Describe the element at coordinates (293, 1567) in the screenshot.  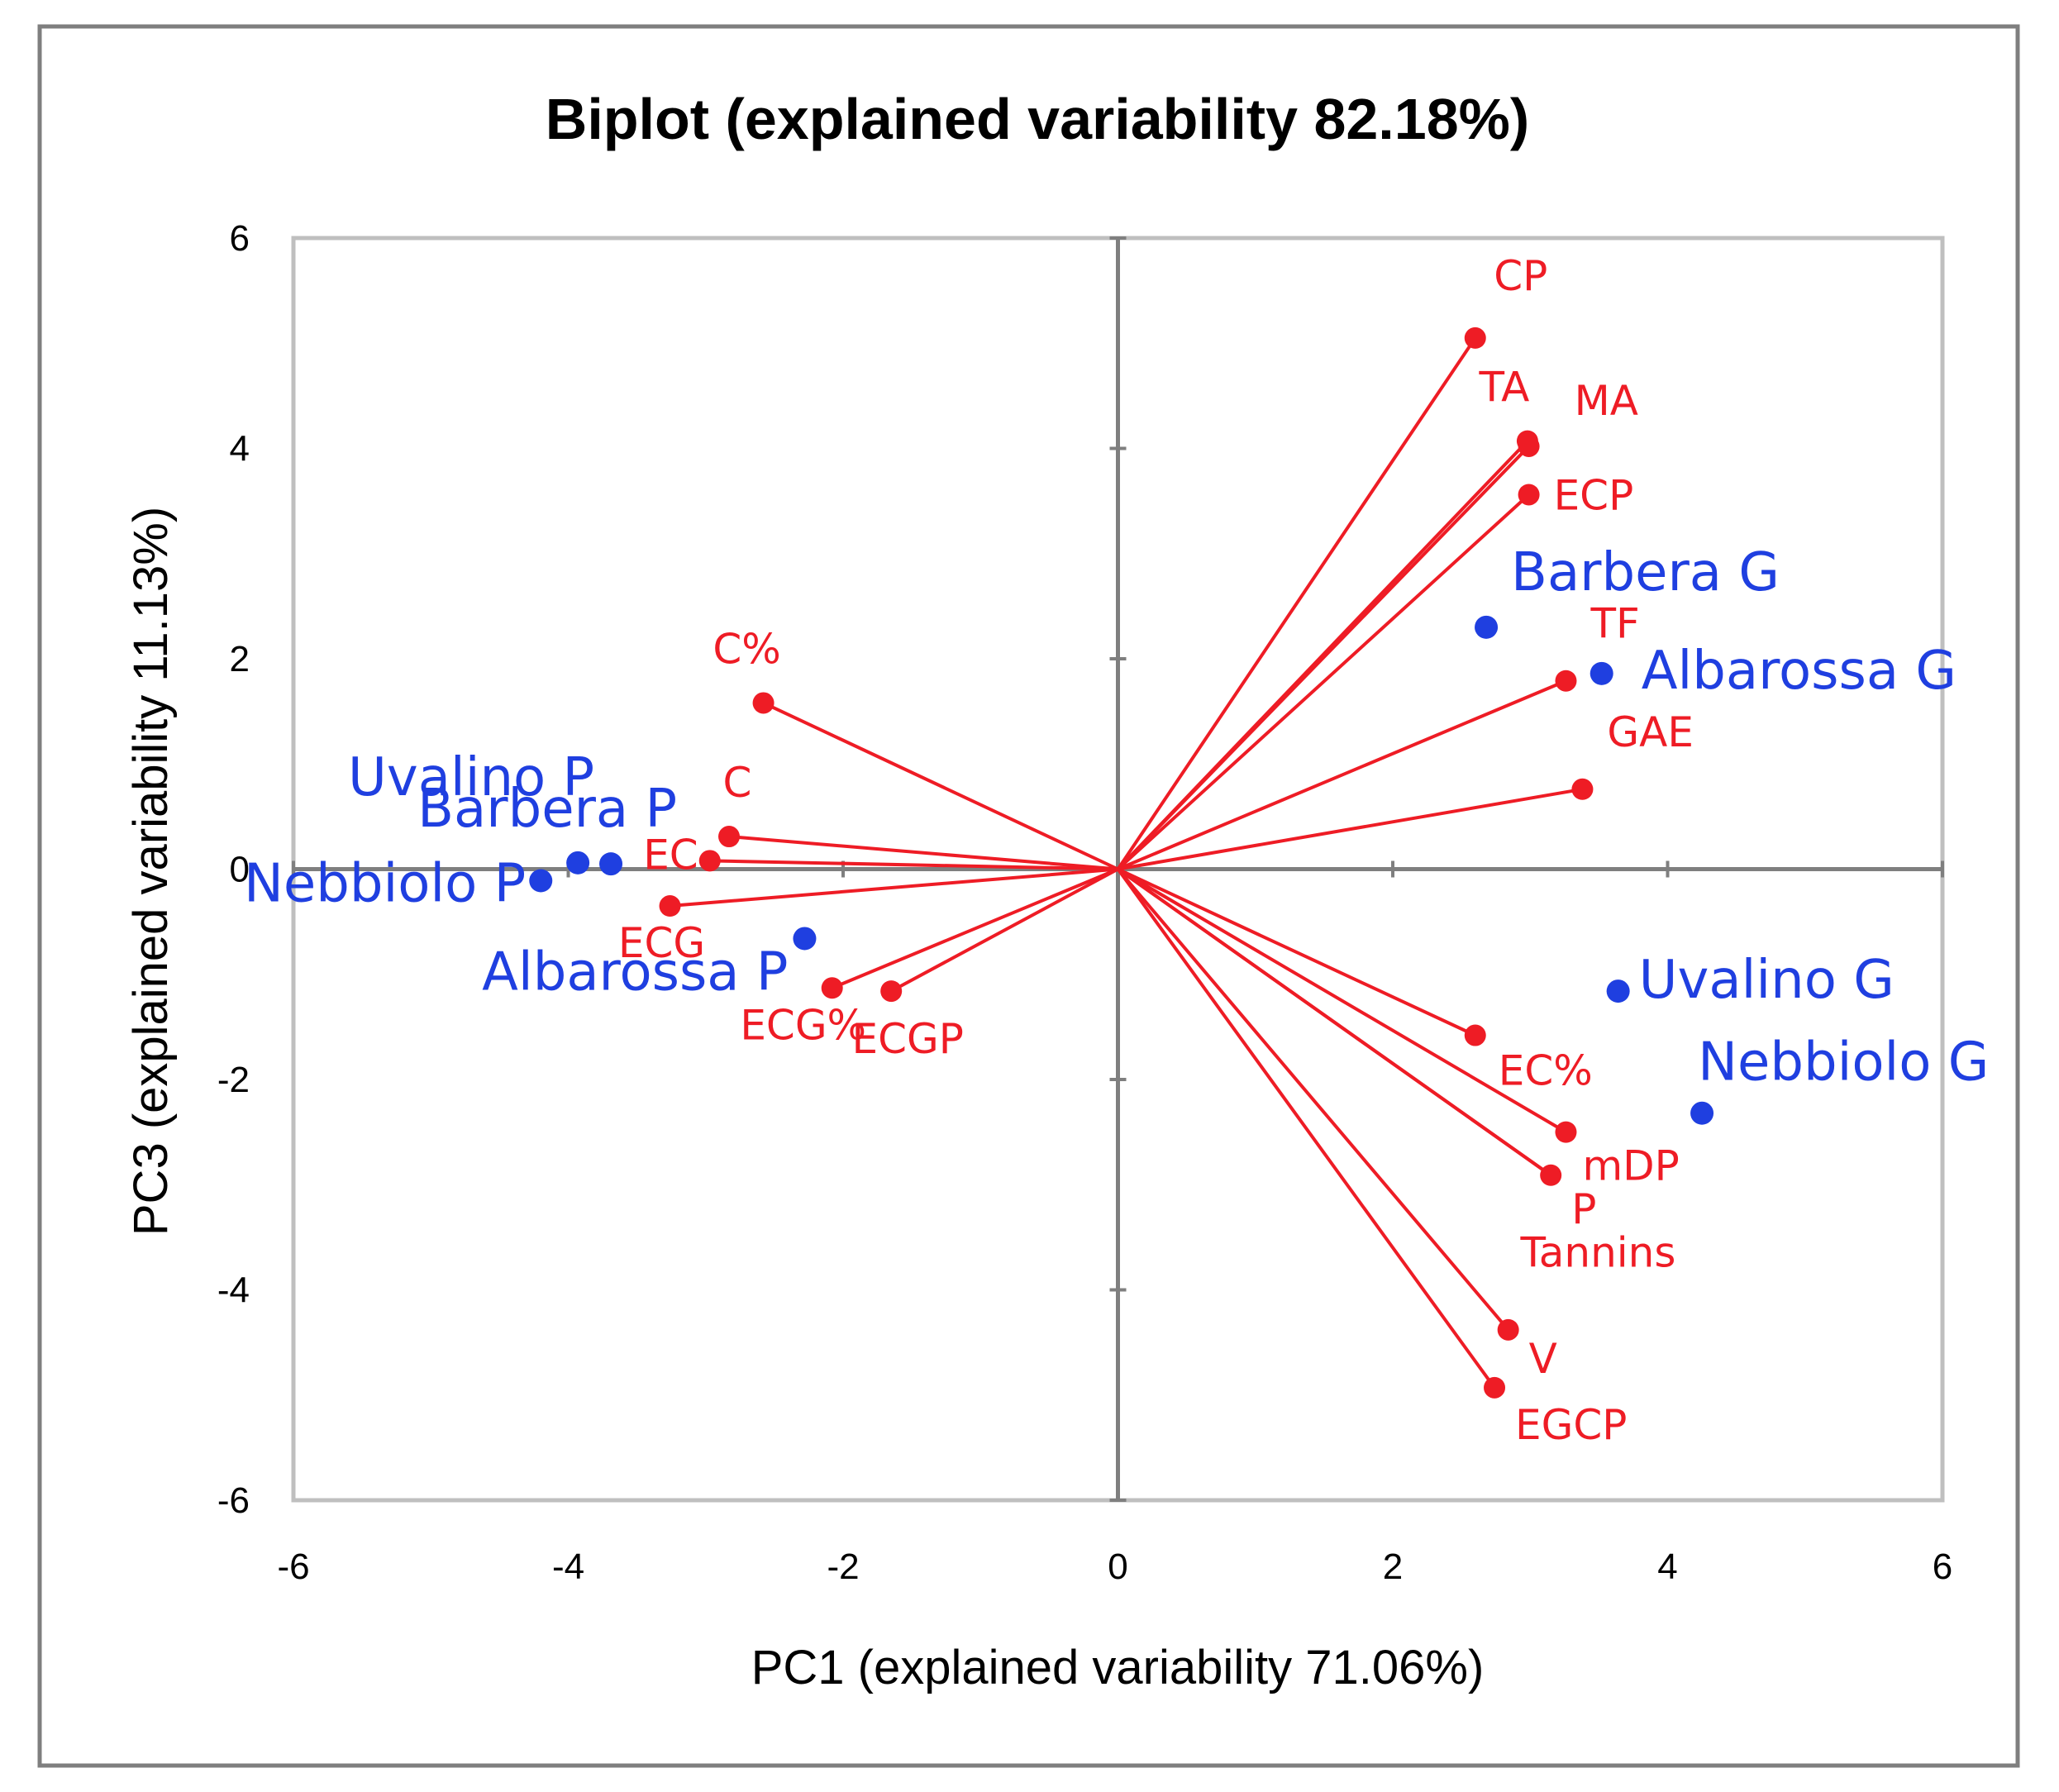
I see `x-tick-label: -6` at that location.